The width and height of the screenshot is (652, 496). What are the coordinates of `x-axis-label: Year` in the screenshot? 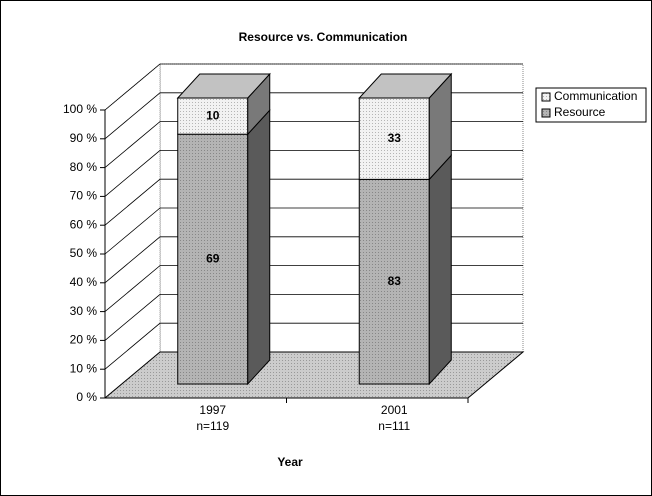 It's located at (290, 462).